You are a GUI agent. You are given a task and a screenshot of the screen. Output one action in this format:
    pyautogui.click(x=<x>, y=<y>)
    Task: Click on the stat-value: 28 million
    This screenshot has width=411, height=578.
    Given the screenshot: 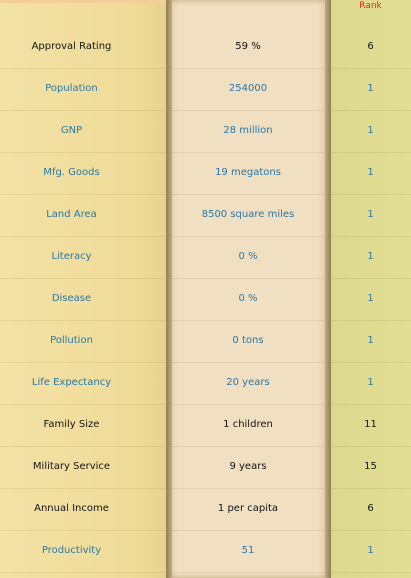 What is the action you would take?
    pyautogui.click(x=248, y=130)
    